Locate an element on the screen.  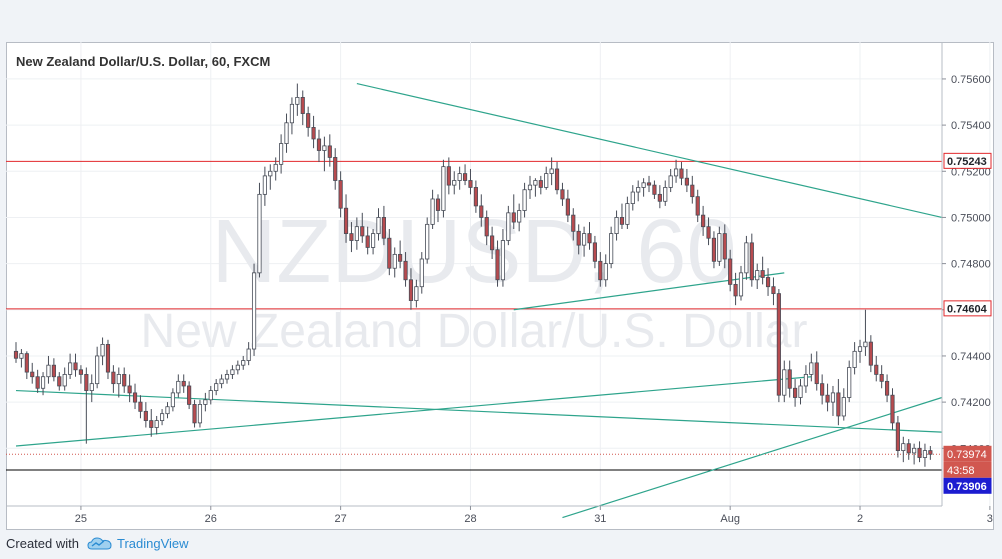
watermark-name: New Zealand Dollar/U.S. Dollar is located at coordinates (474, 331).